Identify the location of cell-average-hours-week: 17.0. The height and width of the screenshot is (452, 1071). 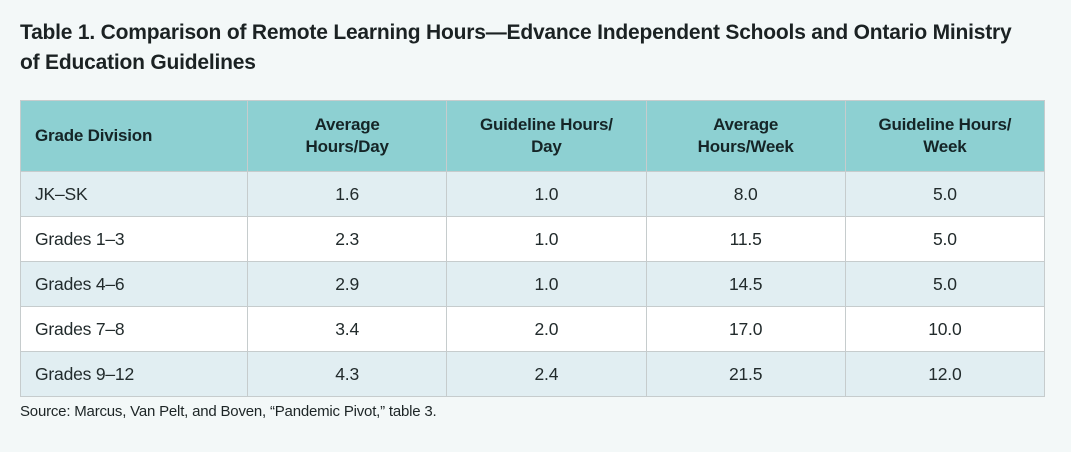
(745, 329).